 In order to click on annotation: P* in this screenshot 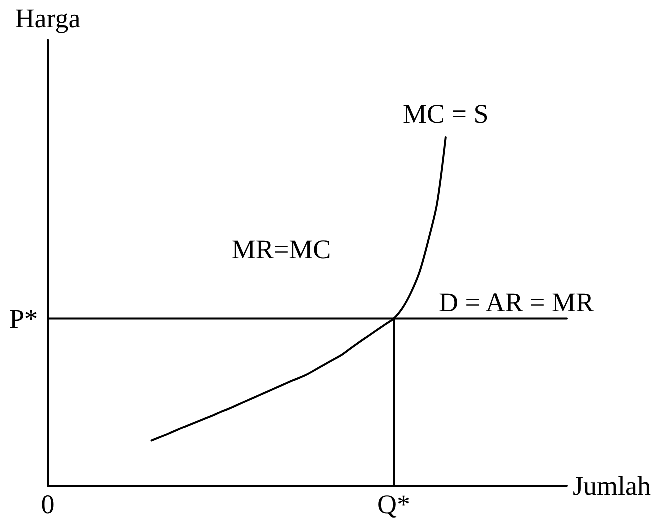, I will do `click(23, 319)`.